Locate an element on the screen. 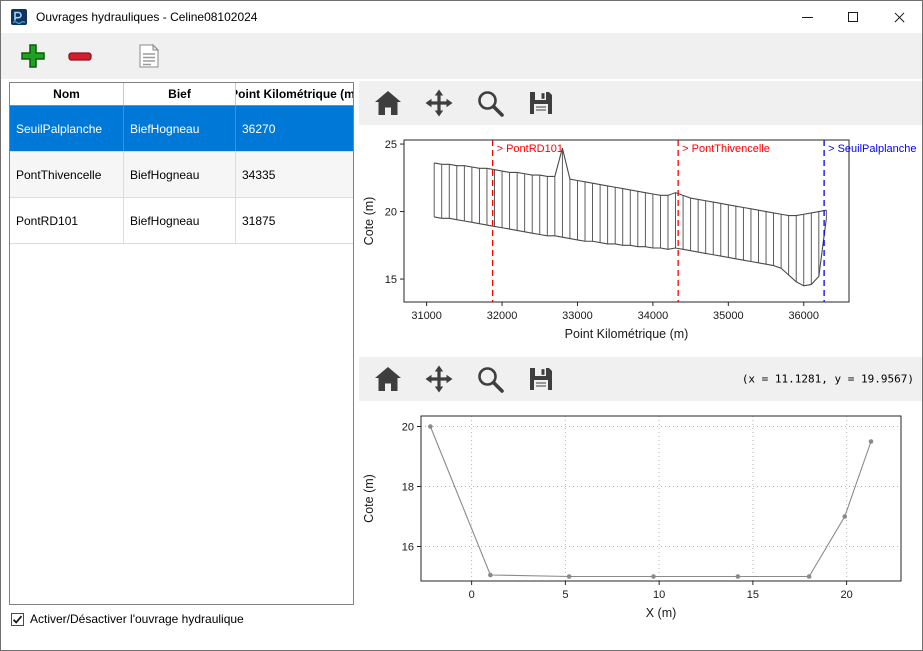  table-header-row: Nom Bief Point Kilométrique (m) is located at coordinates (181, 94).